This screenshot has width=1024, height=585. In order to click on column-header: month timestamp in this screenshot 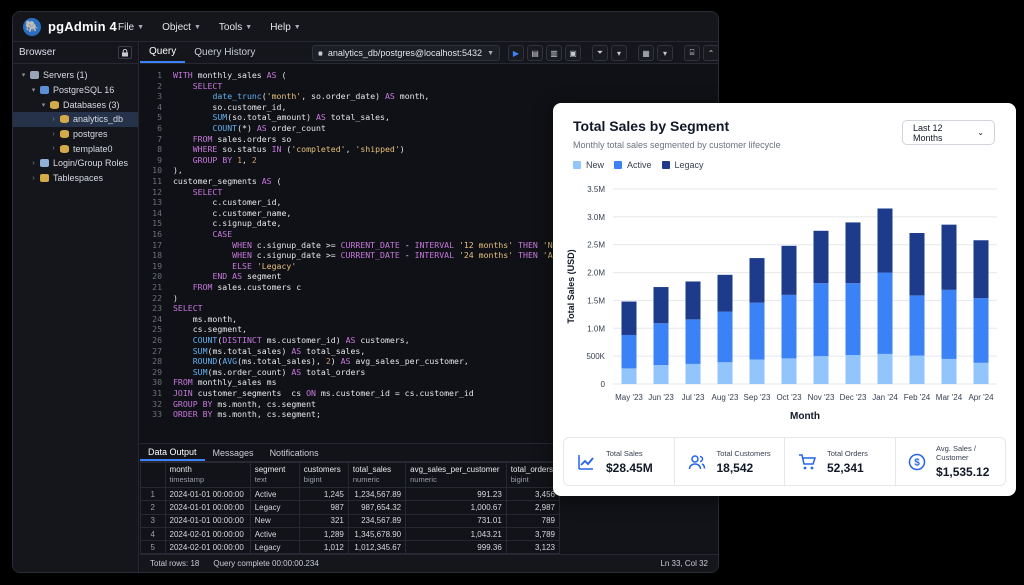, I will do `click(207, 475)`.